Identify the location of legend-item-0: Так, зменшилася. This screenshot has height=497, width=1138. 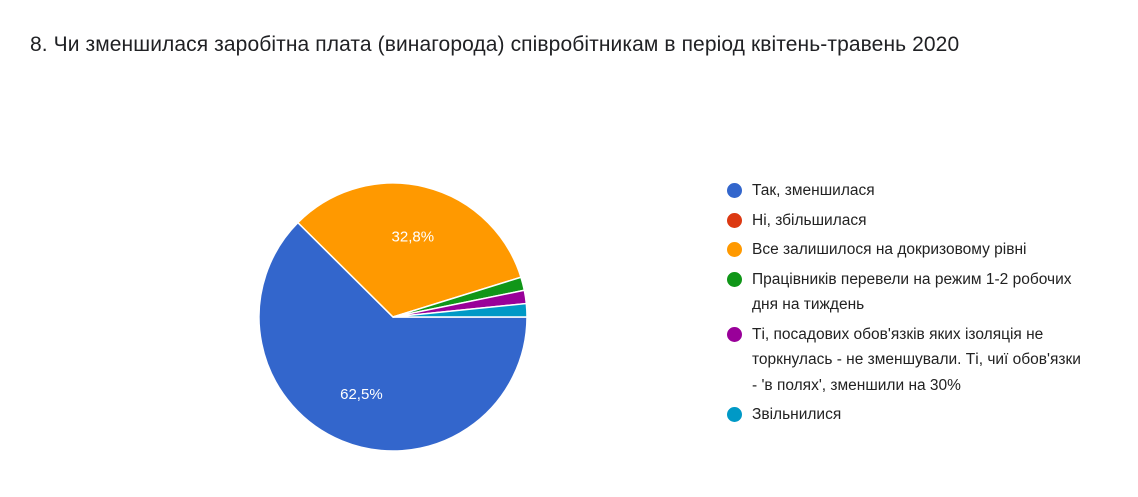
(907, 191).